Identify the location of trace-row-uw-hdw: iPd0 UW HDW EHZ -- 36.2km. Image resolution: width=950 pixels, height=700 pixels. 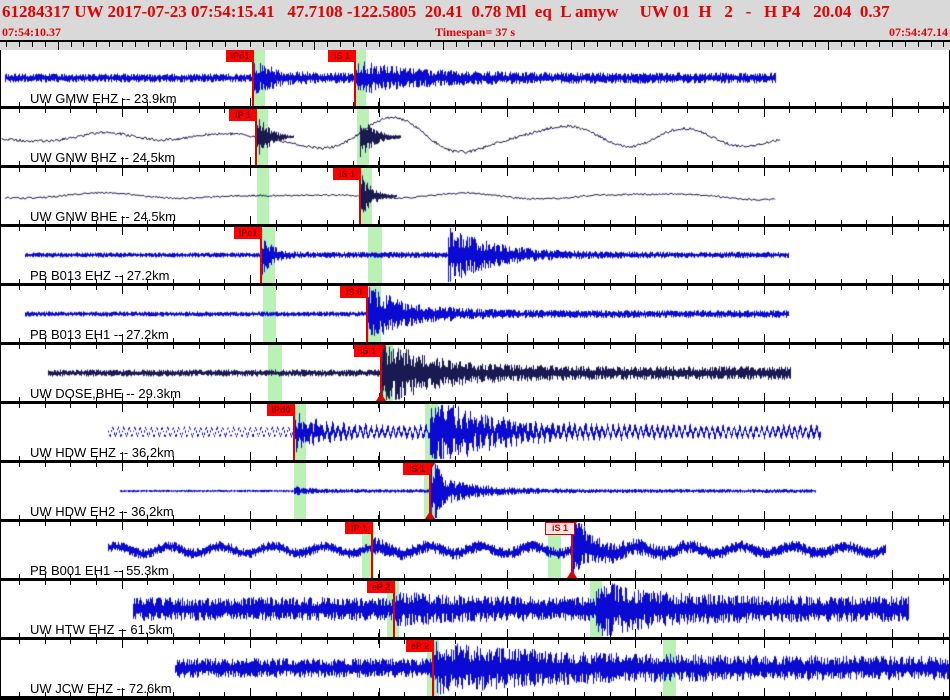
(475, 433).